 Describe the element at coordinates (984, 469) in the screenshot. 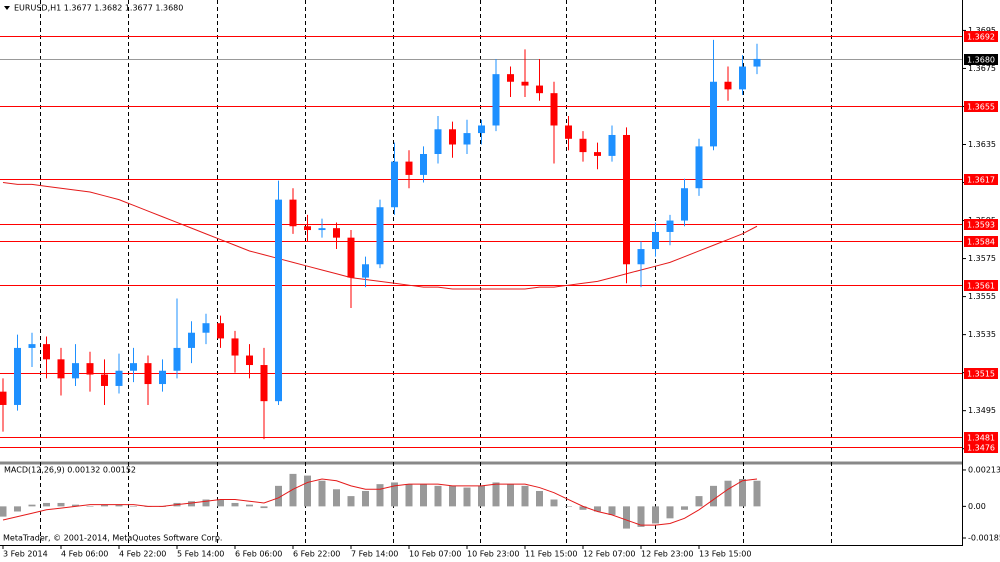

I see `y-tick-label: 0.00213` at that location.